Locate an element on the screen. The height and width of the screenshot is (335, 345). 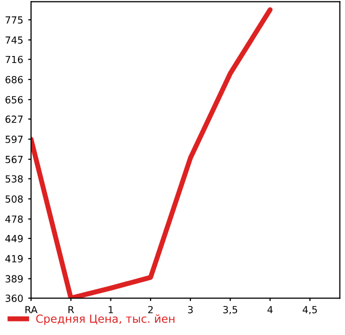
legend-label: Средняя Цена, тыс. йен is located at coordinates (105, 319).